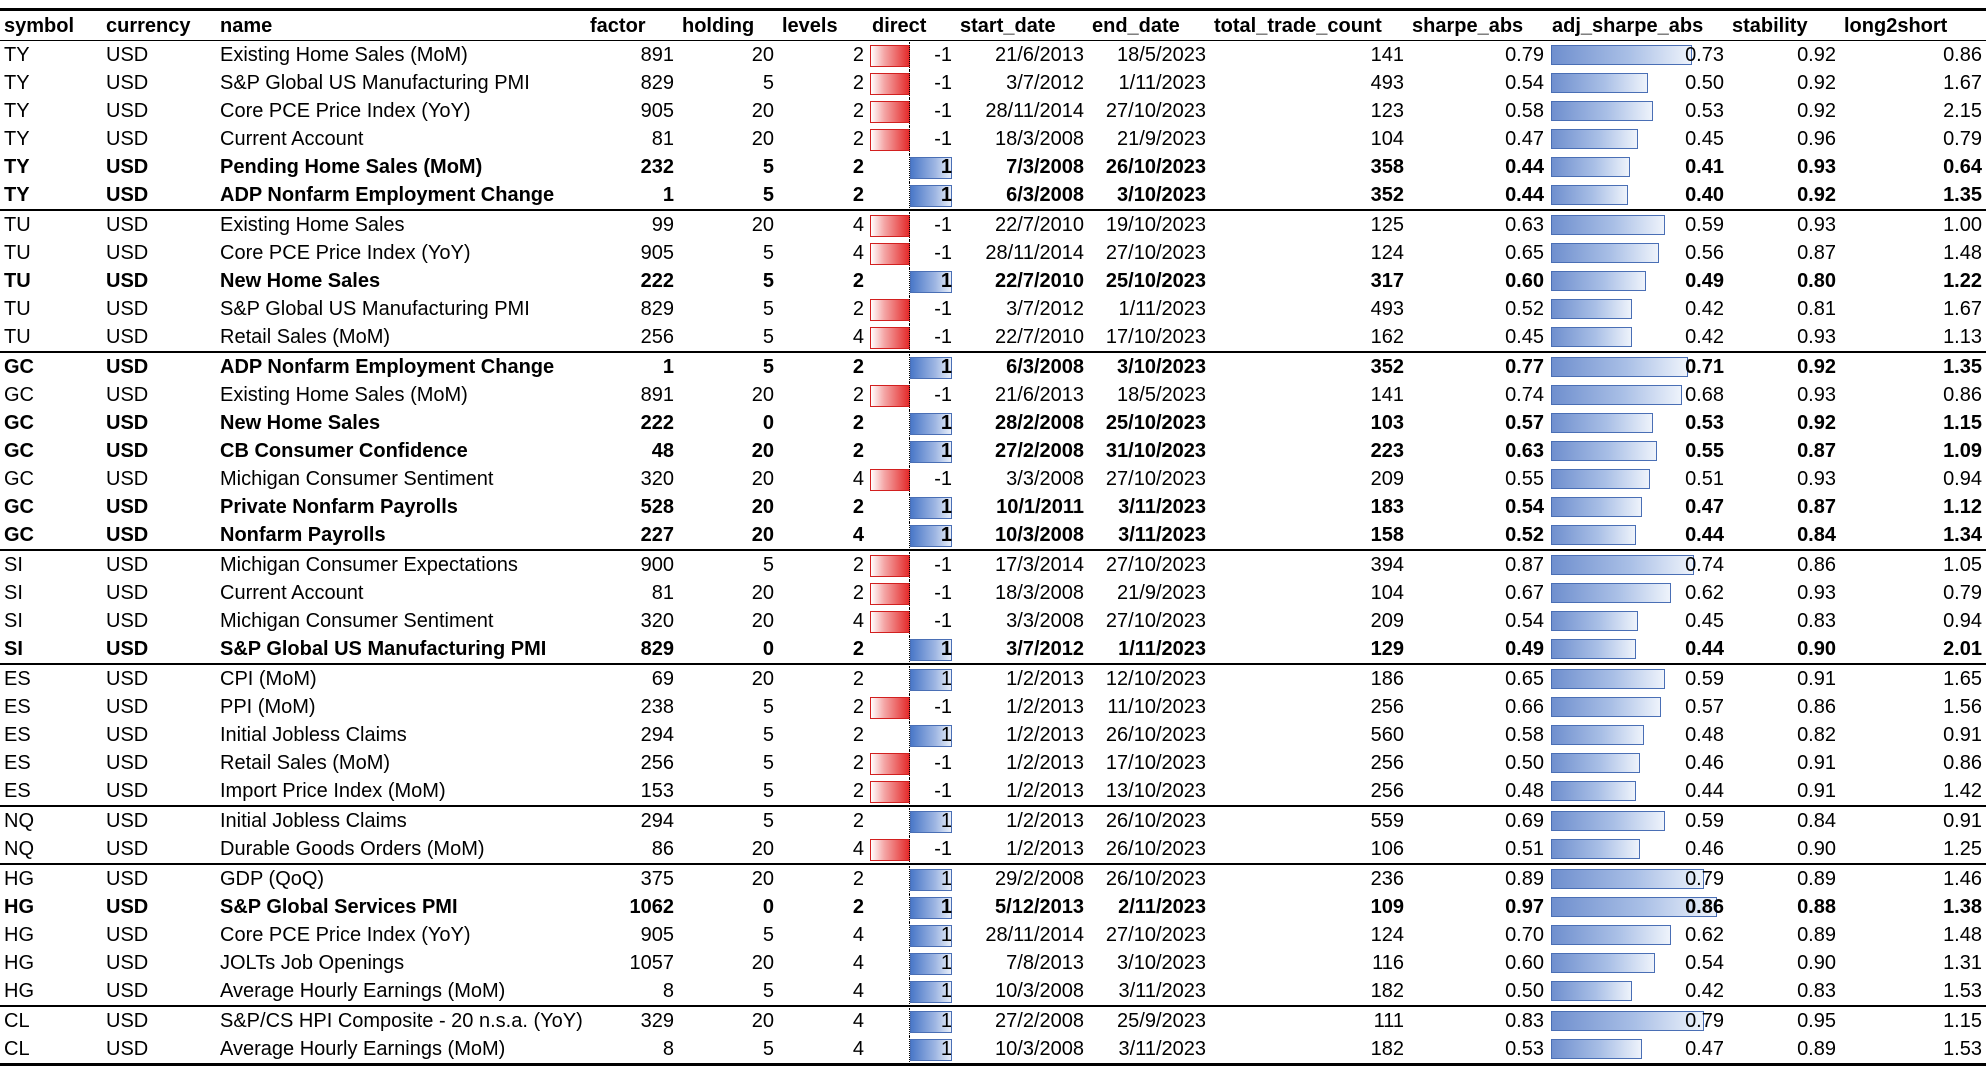 This screenshot has width=1986, height=1066. What do you see at coordinates (1387, 395) in the screenshot?
I see `cell-total-trade-count: 141` at bounding box center [1387, 395].